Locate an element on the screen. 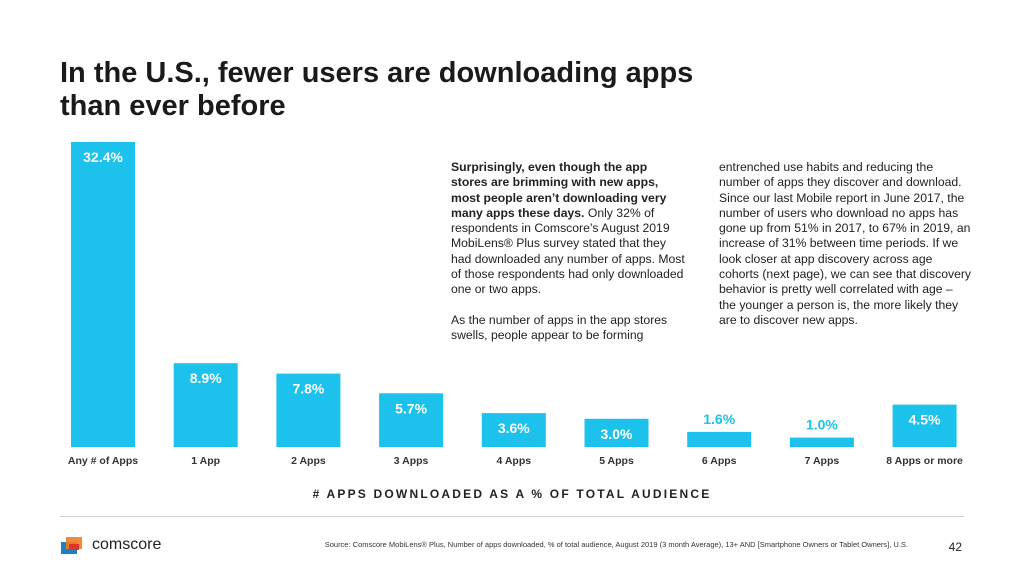 This screenshot has height=576, width=1024. category-label-6: 5 Apps is located at coordinates (616, 461).